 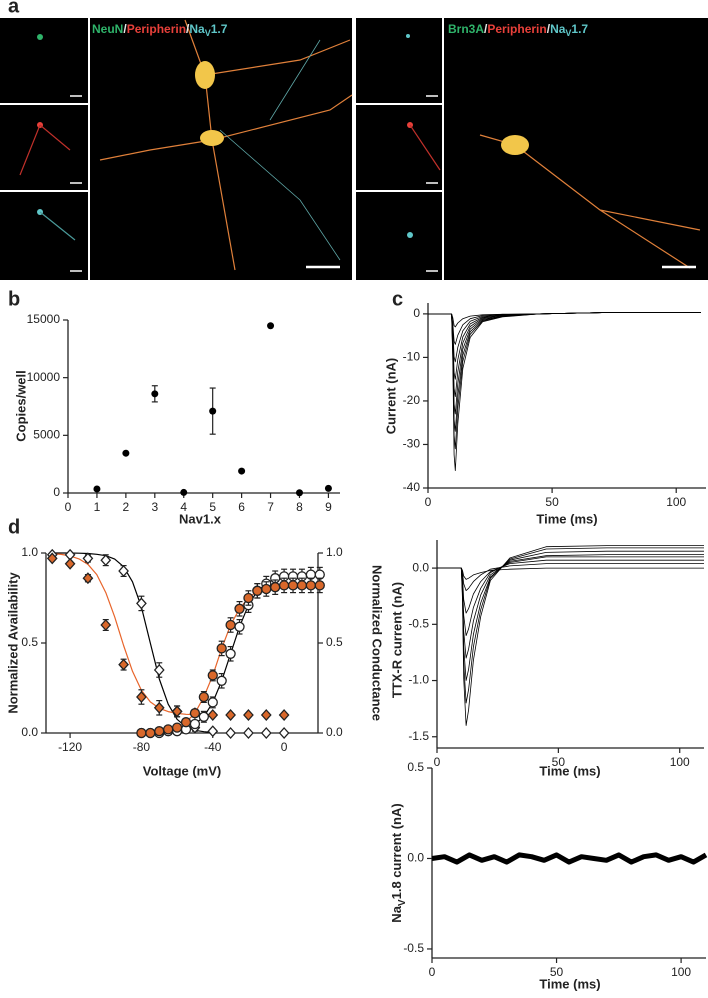 I want to click on axis-title: Voltage (mV), so click(x=182, y=770).